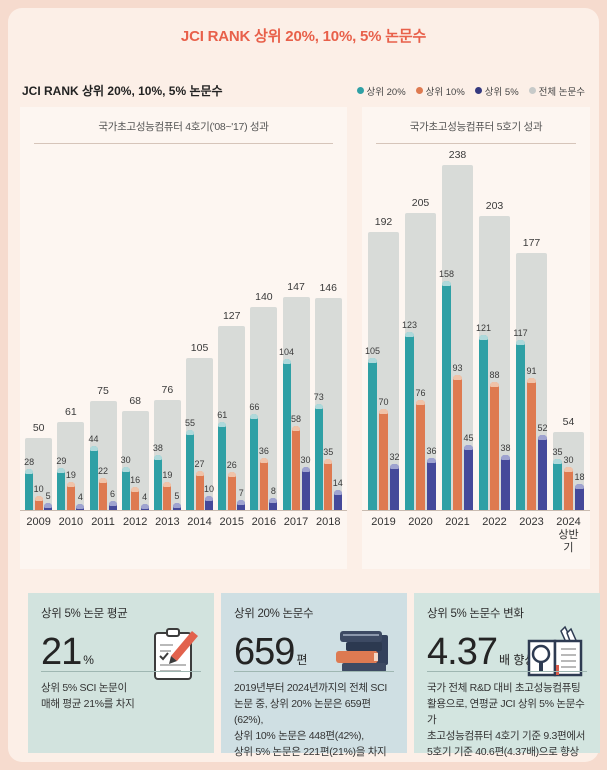 The width and height of the screenshot is (607, 770). I want to click on legend-item: 전체 논문수, so click(556, 91).